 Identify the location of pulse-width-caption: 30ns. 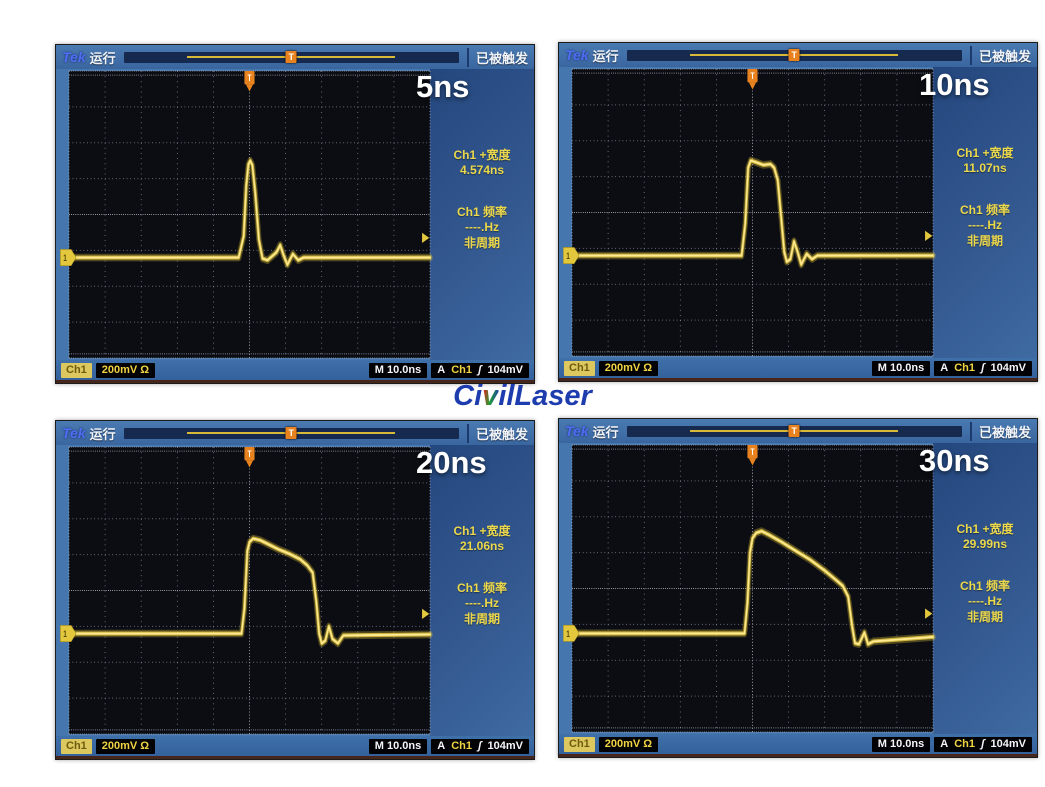
(954, 460).